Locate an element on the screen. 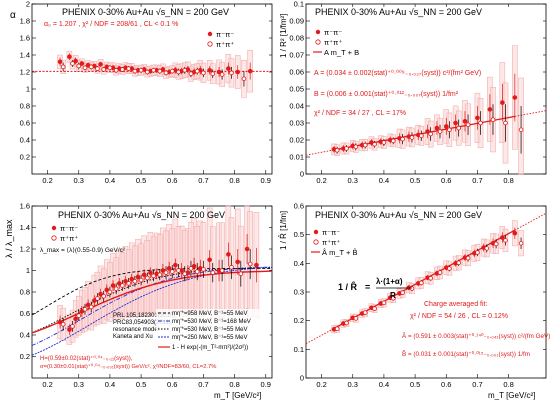 The height and width of the screenshot is (404, 550). y-axis-label: α is located at coordinates (13, 15).